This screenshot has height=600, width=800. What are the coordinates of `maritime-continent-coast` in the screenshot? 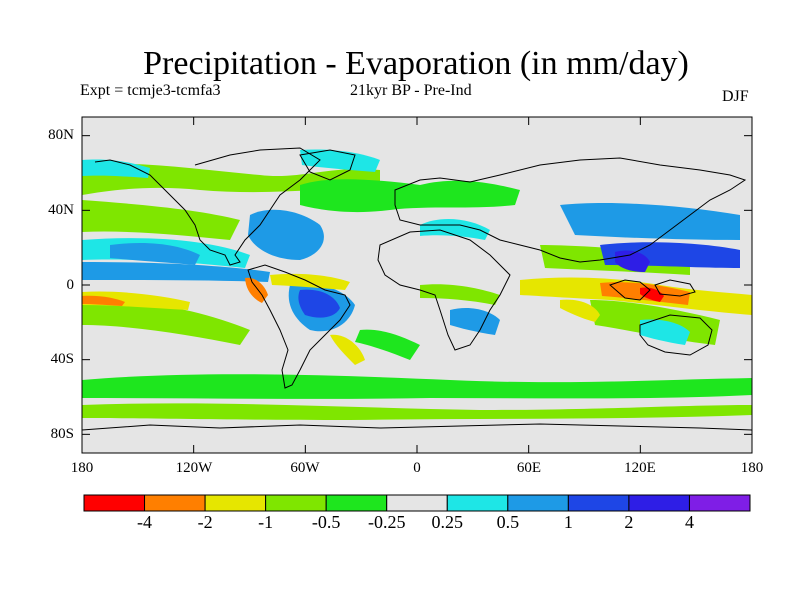 It's located at (652, 290).